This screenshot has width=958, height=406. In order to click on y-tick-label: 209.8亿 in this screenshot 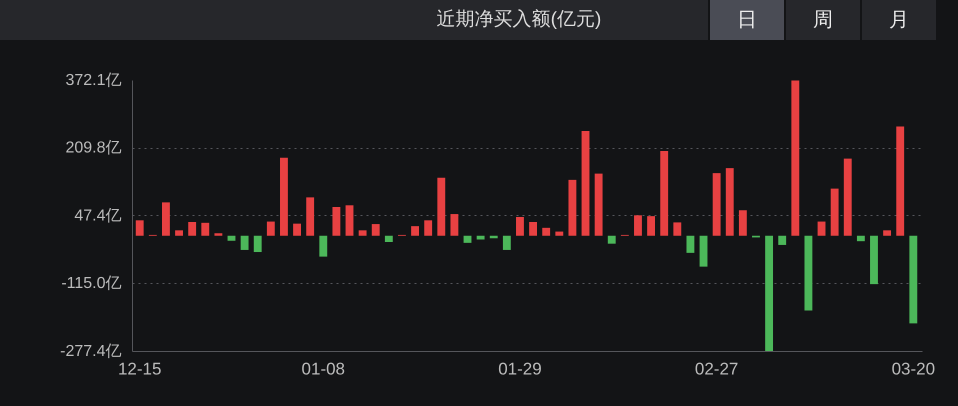, I will do `click(93, 148)`.